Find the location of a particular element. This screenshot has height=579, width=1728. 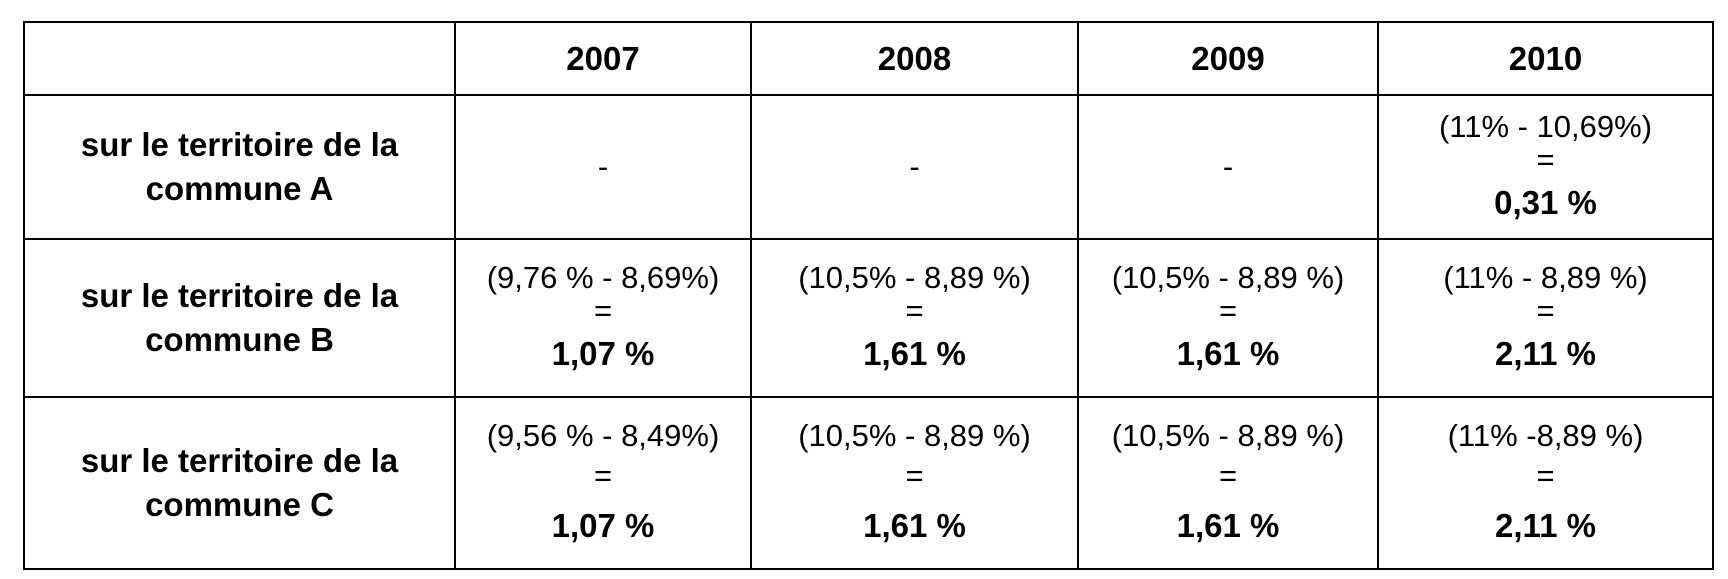

cell-c-2009: (10,5% - 8,89 %) = 1,61 % is located at coordinates (1228, 483).